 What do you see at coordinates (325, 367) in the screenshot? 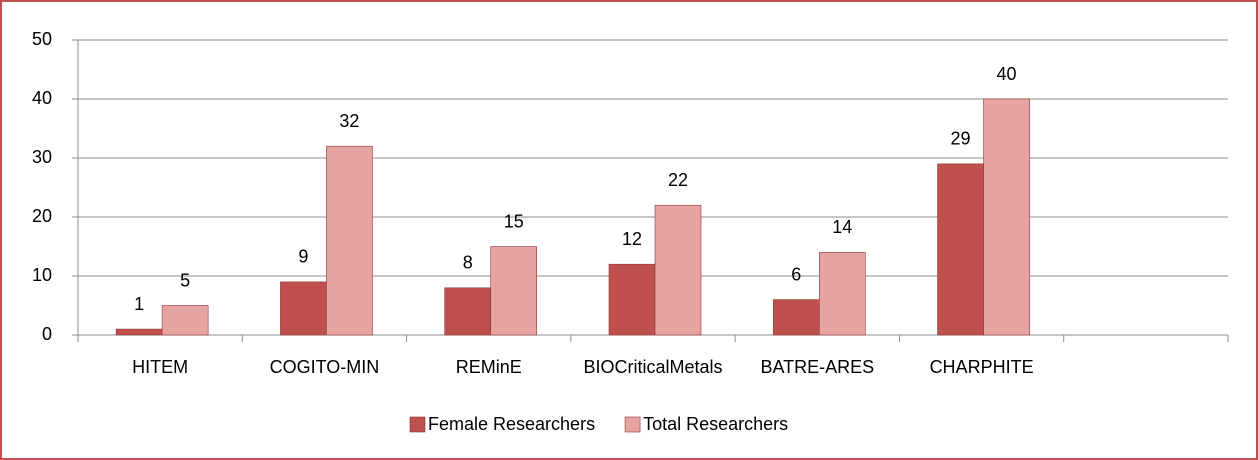
I see `x-tick-label: COGITO-MIN` at bounding box center [325, 367].